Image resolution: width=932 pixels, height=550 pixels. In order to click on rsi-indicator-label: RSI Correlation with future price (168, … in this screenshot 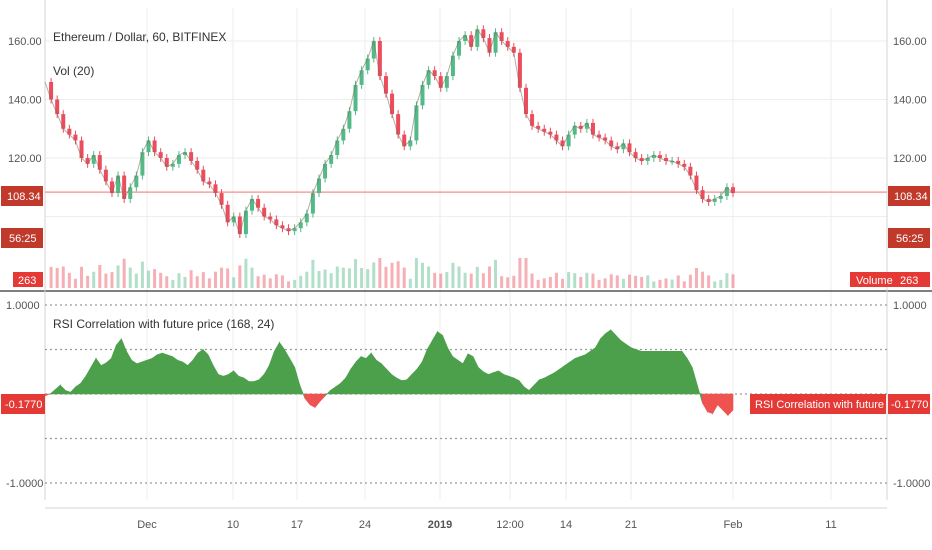, I will do `click(164, 324)`.